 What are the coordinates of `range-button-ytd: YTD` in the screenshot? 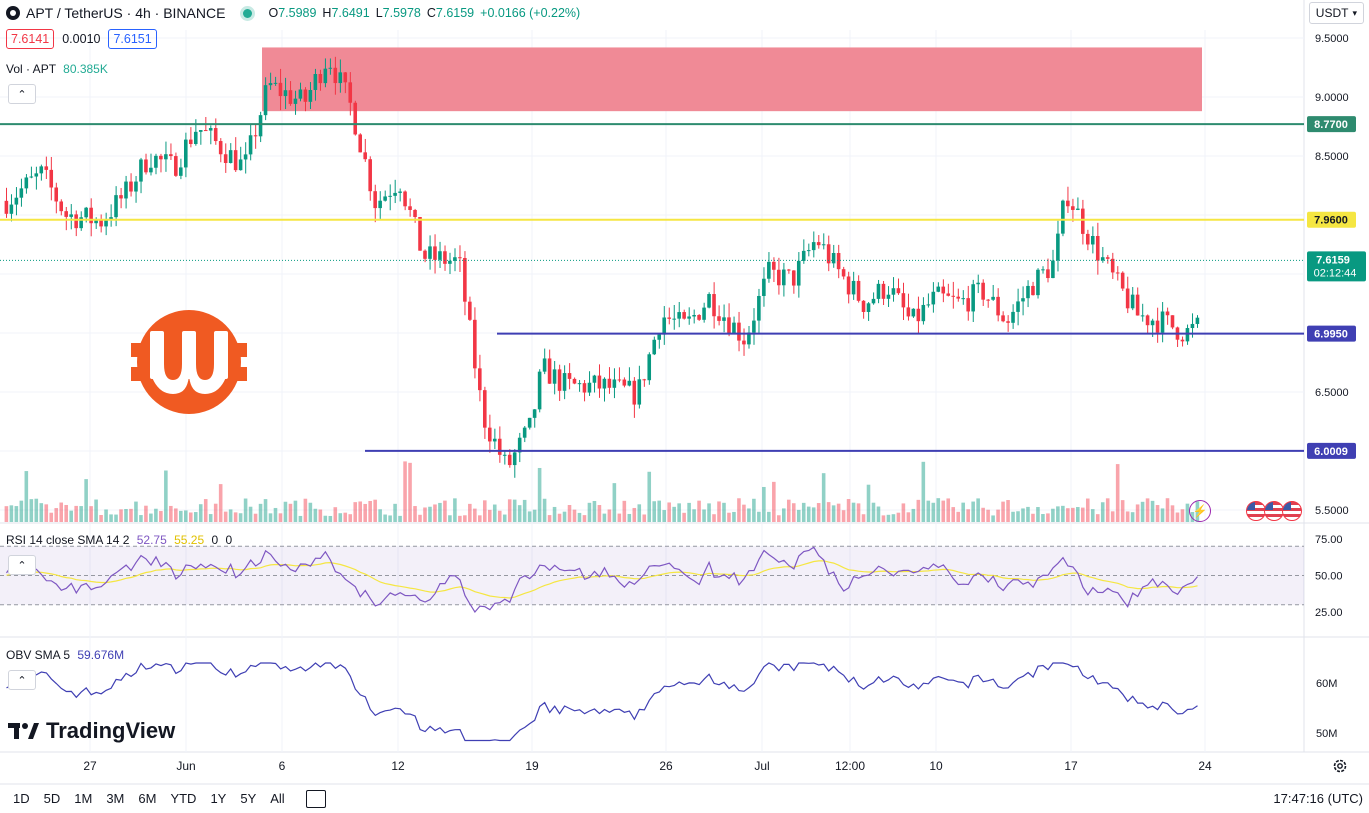 It's located at (183, 798).